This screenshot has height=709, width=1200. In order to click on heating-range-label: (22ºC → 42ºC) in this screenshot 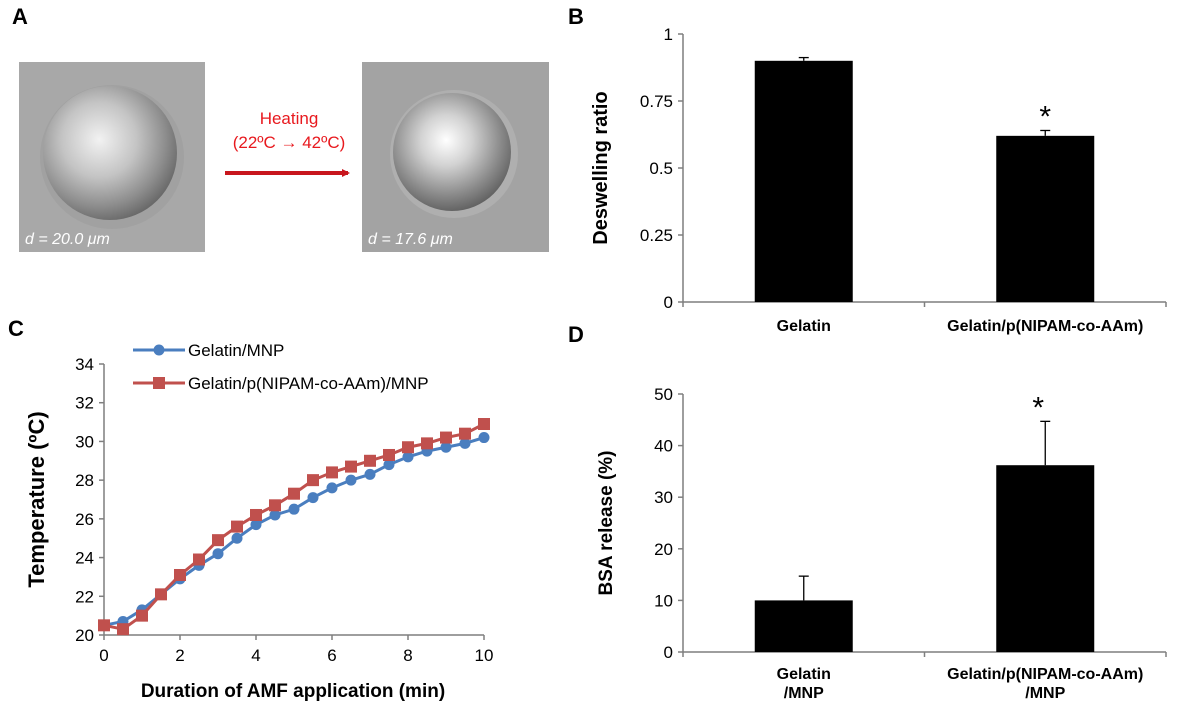, I will do `click(289, 142)`.